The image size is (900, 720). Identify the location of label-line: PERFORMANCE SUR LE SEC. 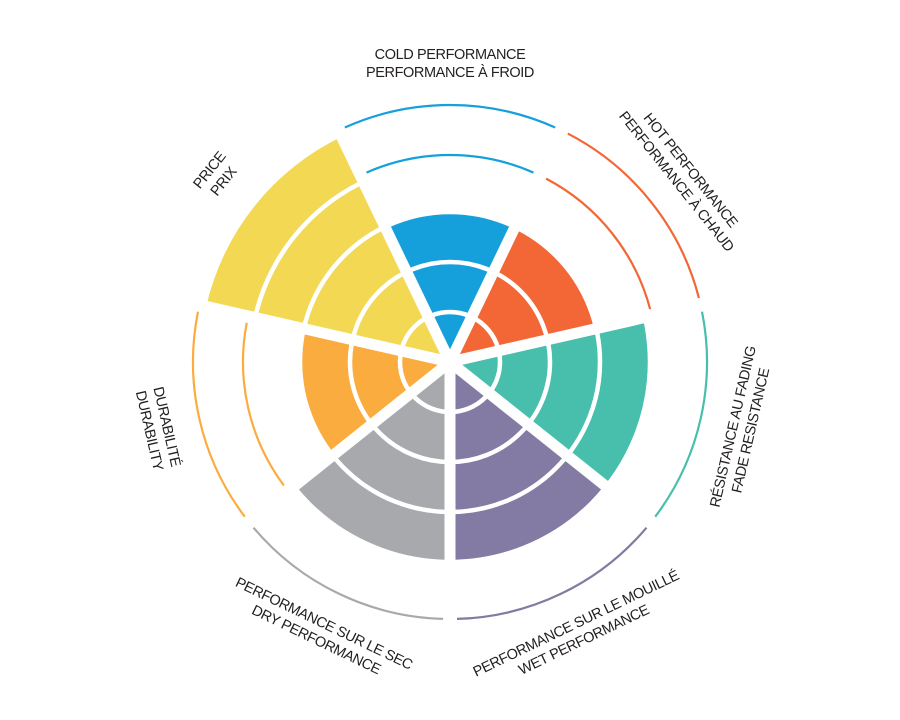
(324, 624).